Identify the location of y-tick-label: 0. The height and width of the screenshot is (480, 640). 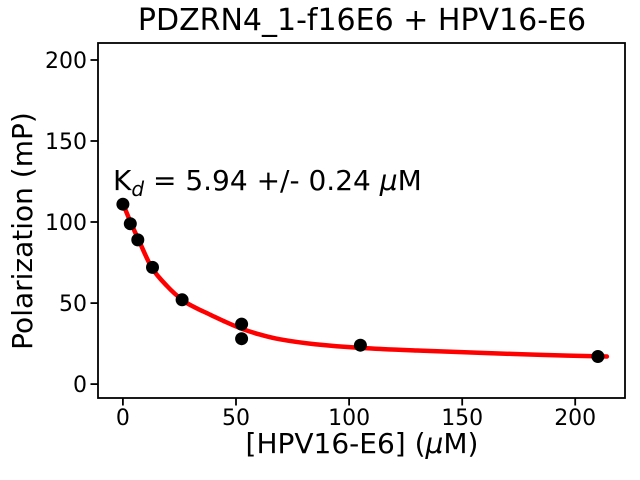
(80, 385).